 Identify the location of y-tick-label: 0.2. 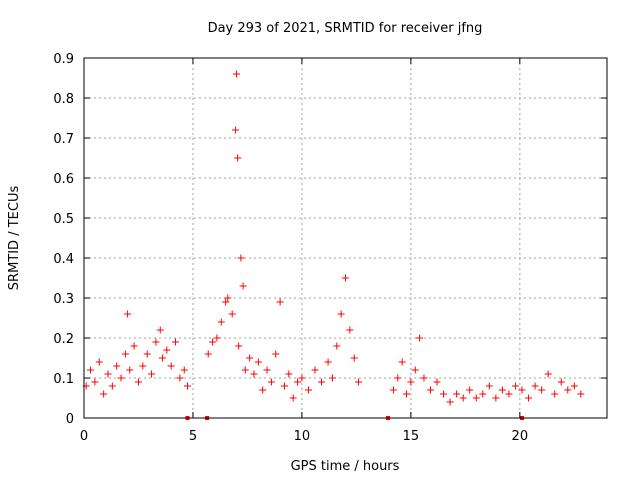
(63, 339).